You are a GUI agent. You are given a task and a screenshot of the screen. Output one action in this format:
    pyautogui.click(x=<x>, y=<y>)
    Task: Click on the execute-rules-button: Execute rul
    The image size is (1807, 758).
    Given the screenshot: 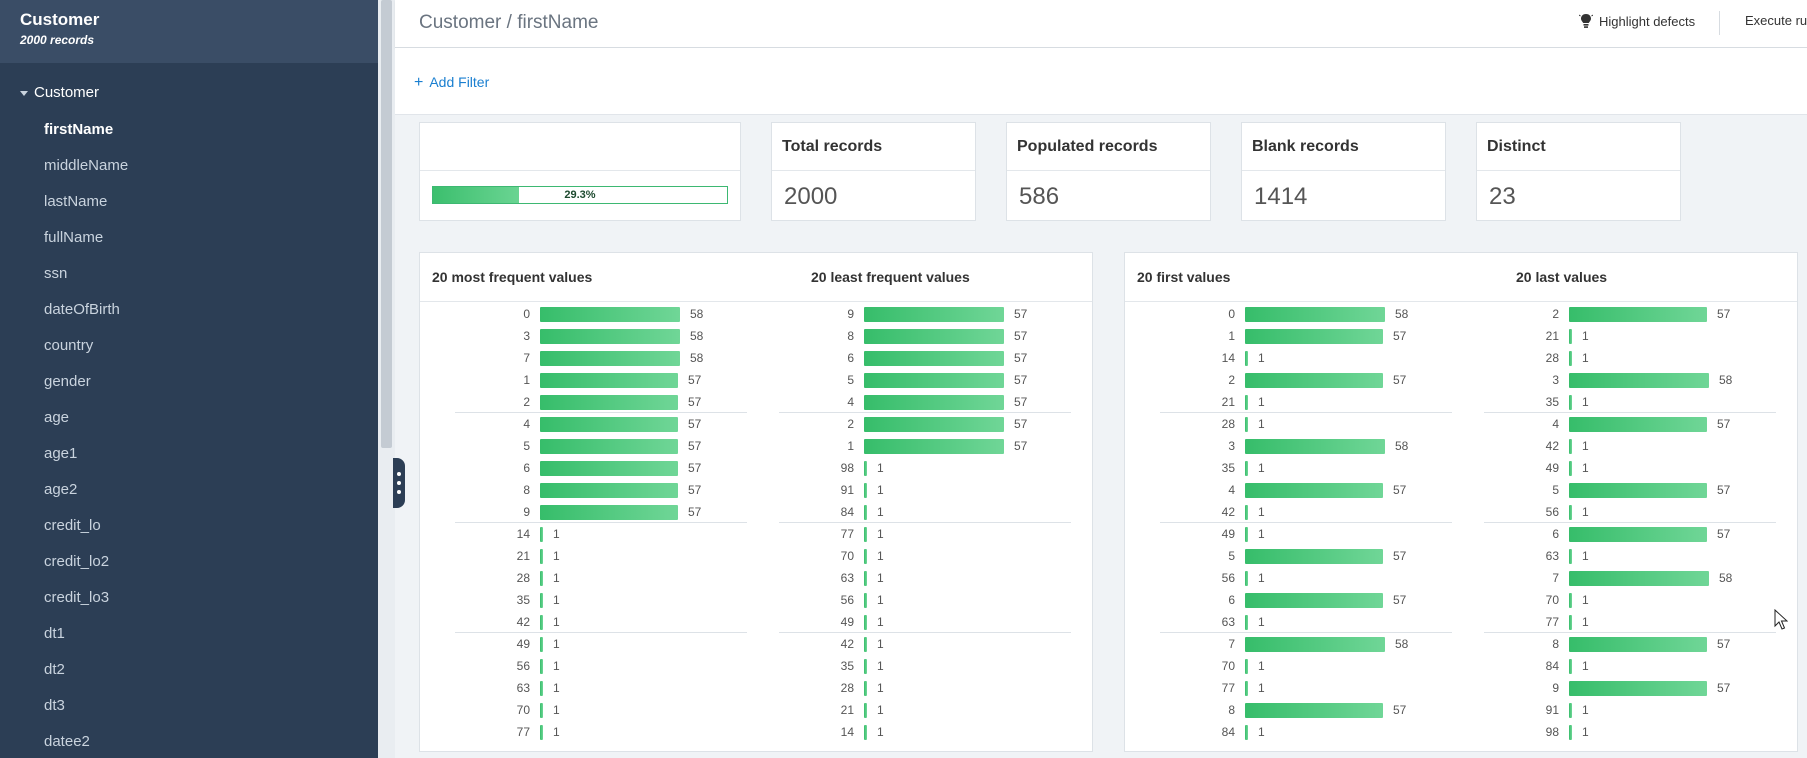 What is the action you would take?
    pyautogui.click(x=1776, y=20)
    